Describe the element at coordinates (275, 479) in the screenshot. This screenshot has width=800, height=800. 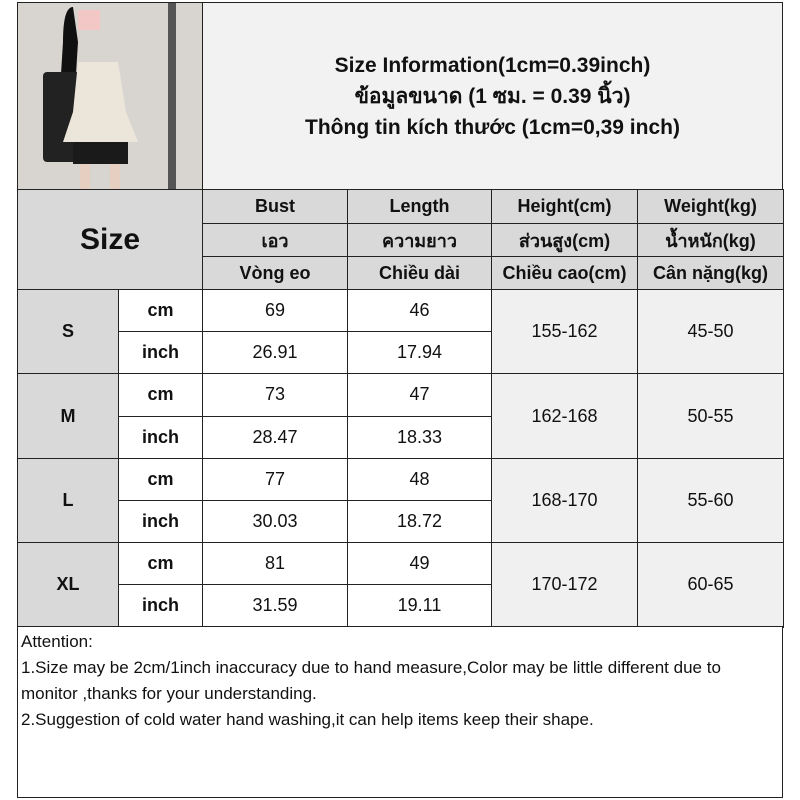
I see `bust-value: 77` at that location.